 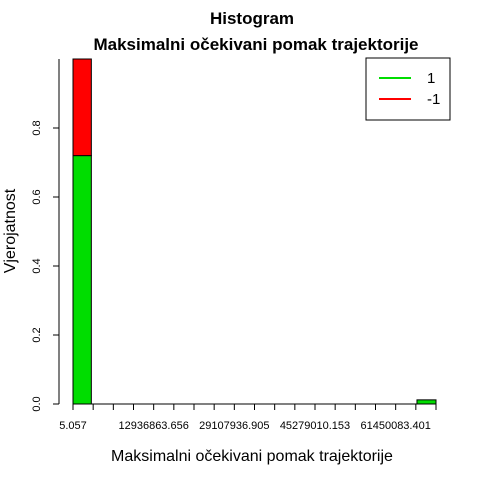 What do you see at coordinates (252, 456) in the screenshot?
I see `x-axis-label: Maksimalni očekivani pomak trajektorije` at bounding box center [252, 456].